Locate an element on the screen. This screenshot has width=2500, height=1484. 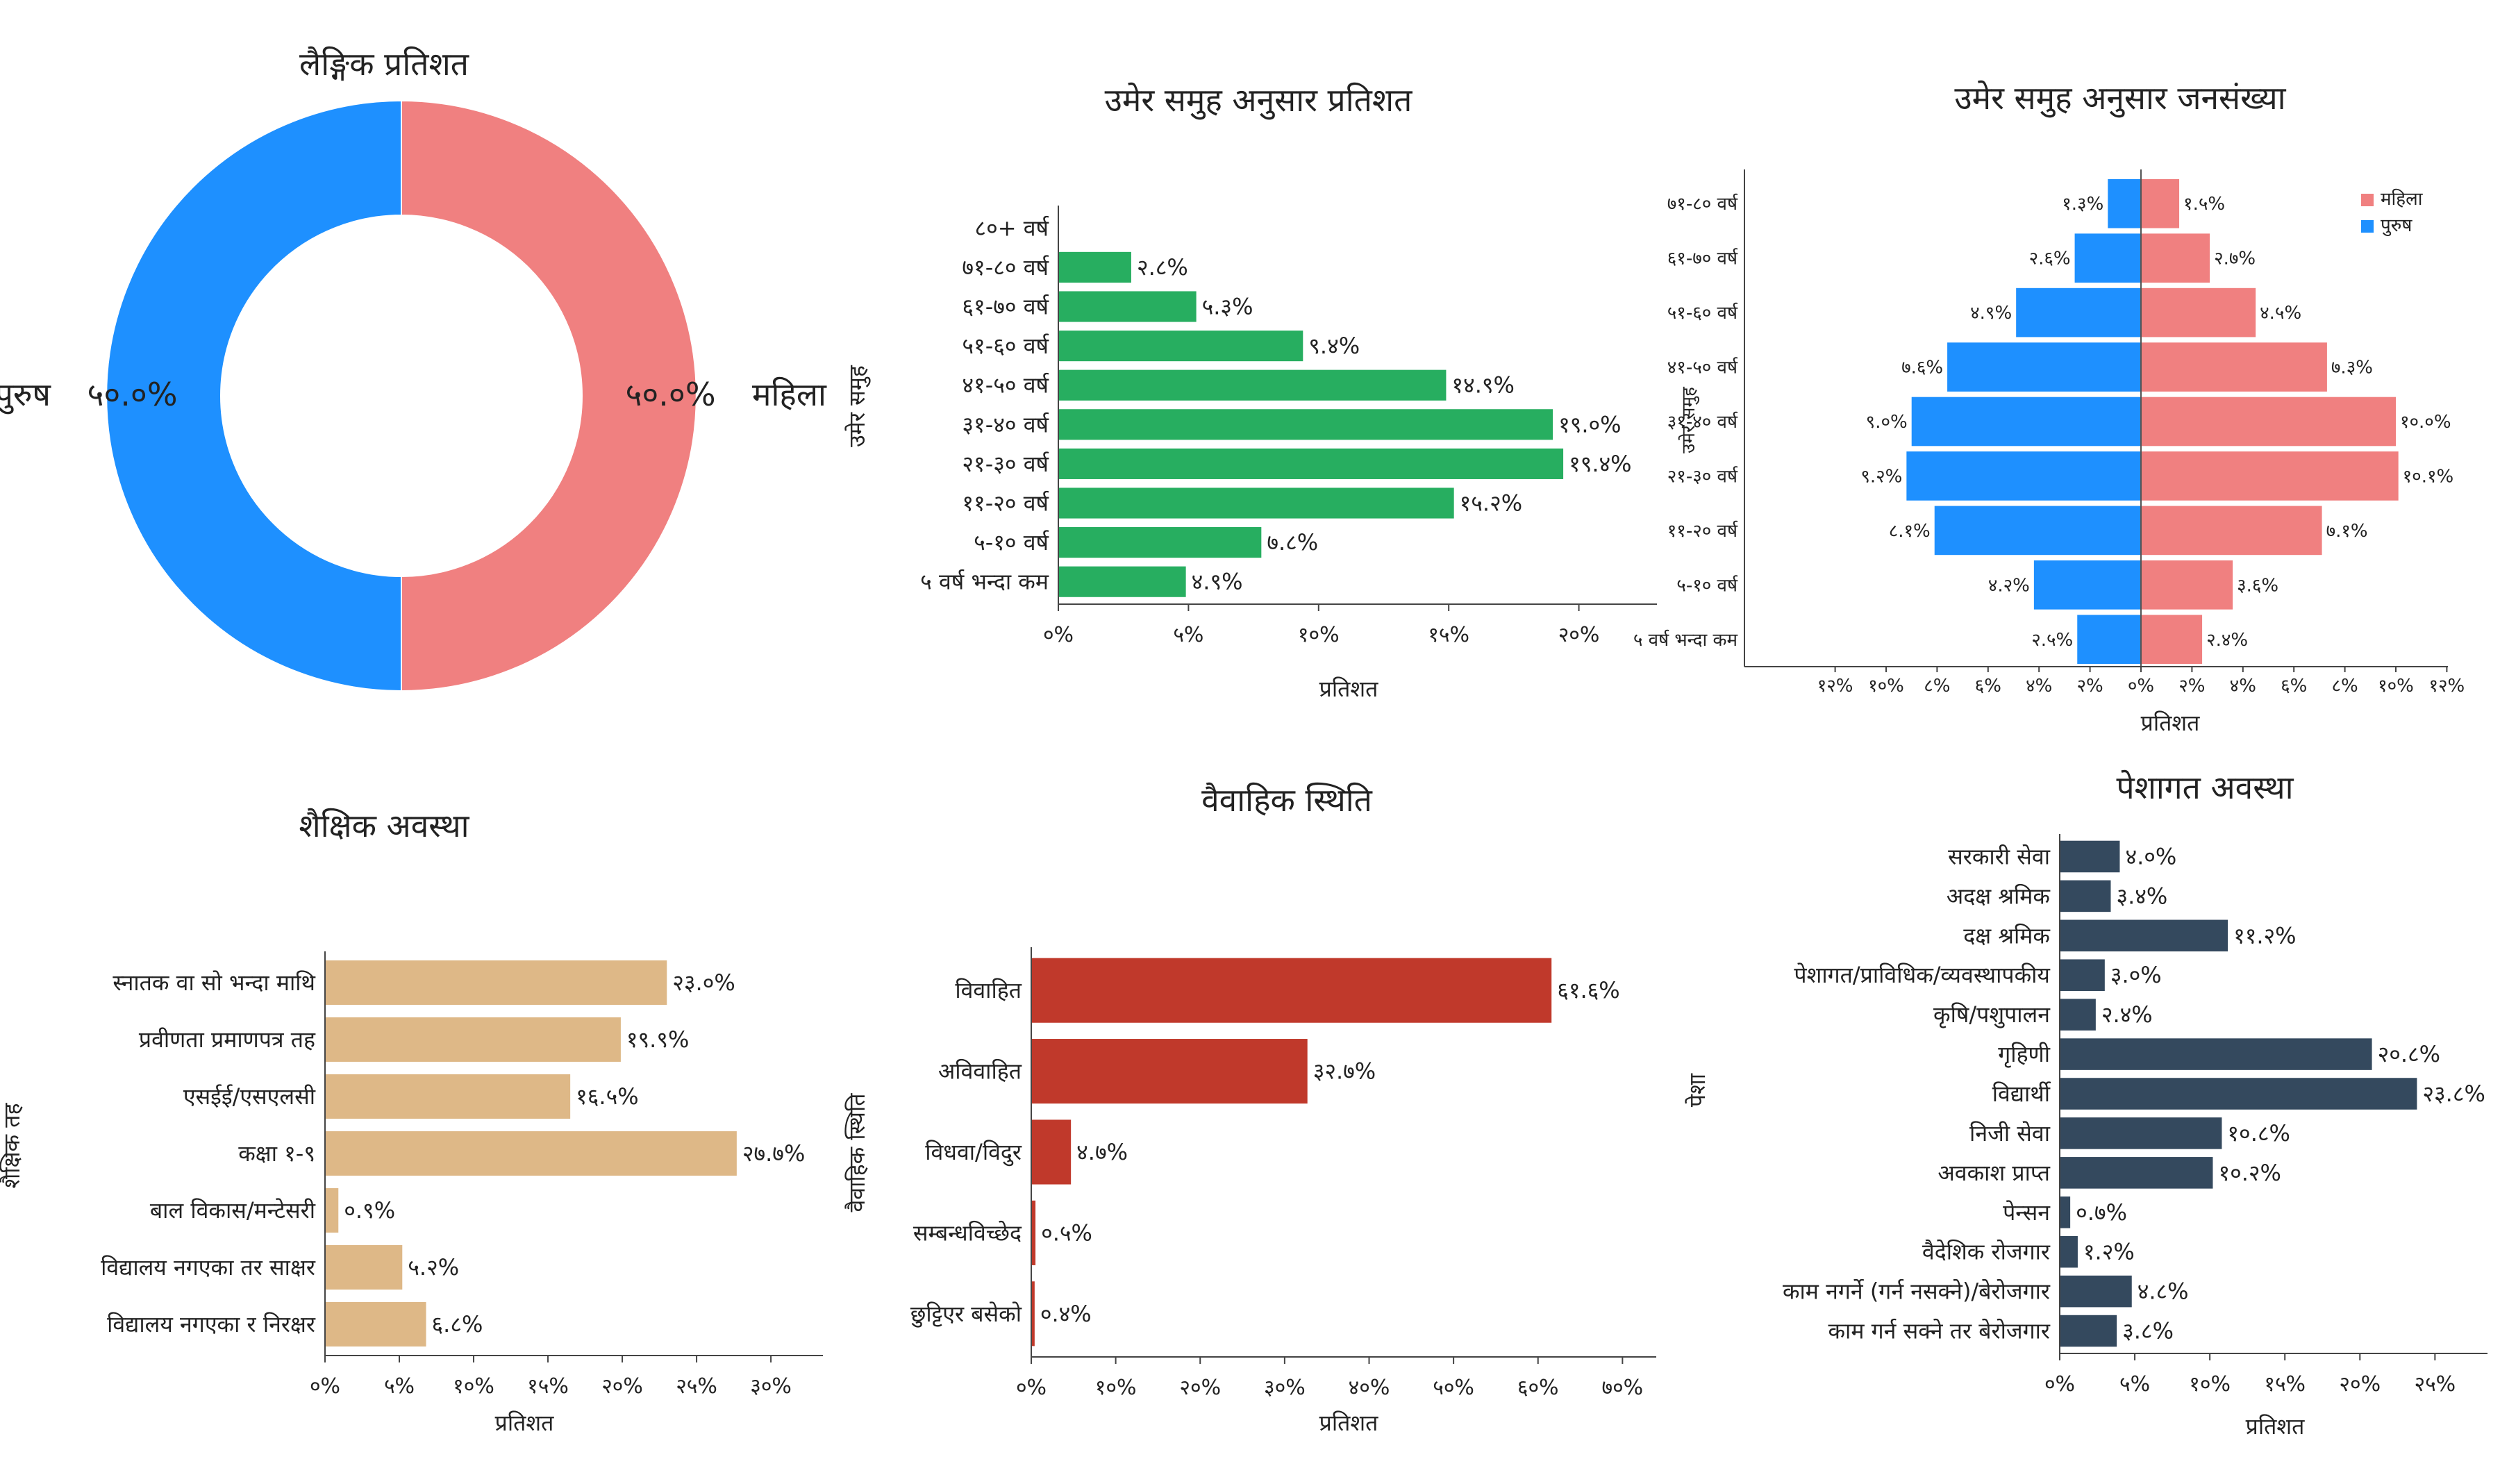
value-label: २.४% is located at coordinates (2127, 1015).